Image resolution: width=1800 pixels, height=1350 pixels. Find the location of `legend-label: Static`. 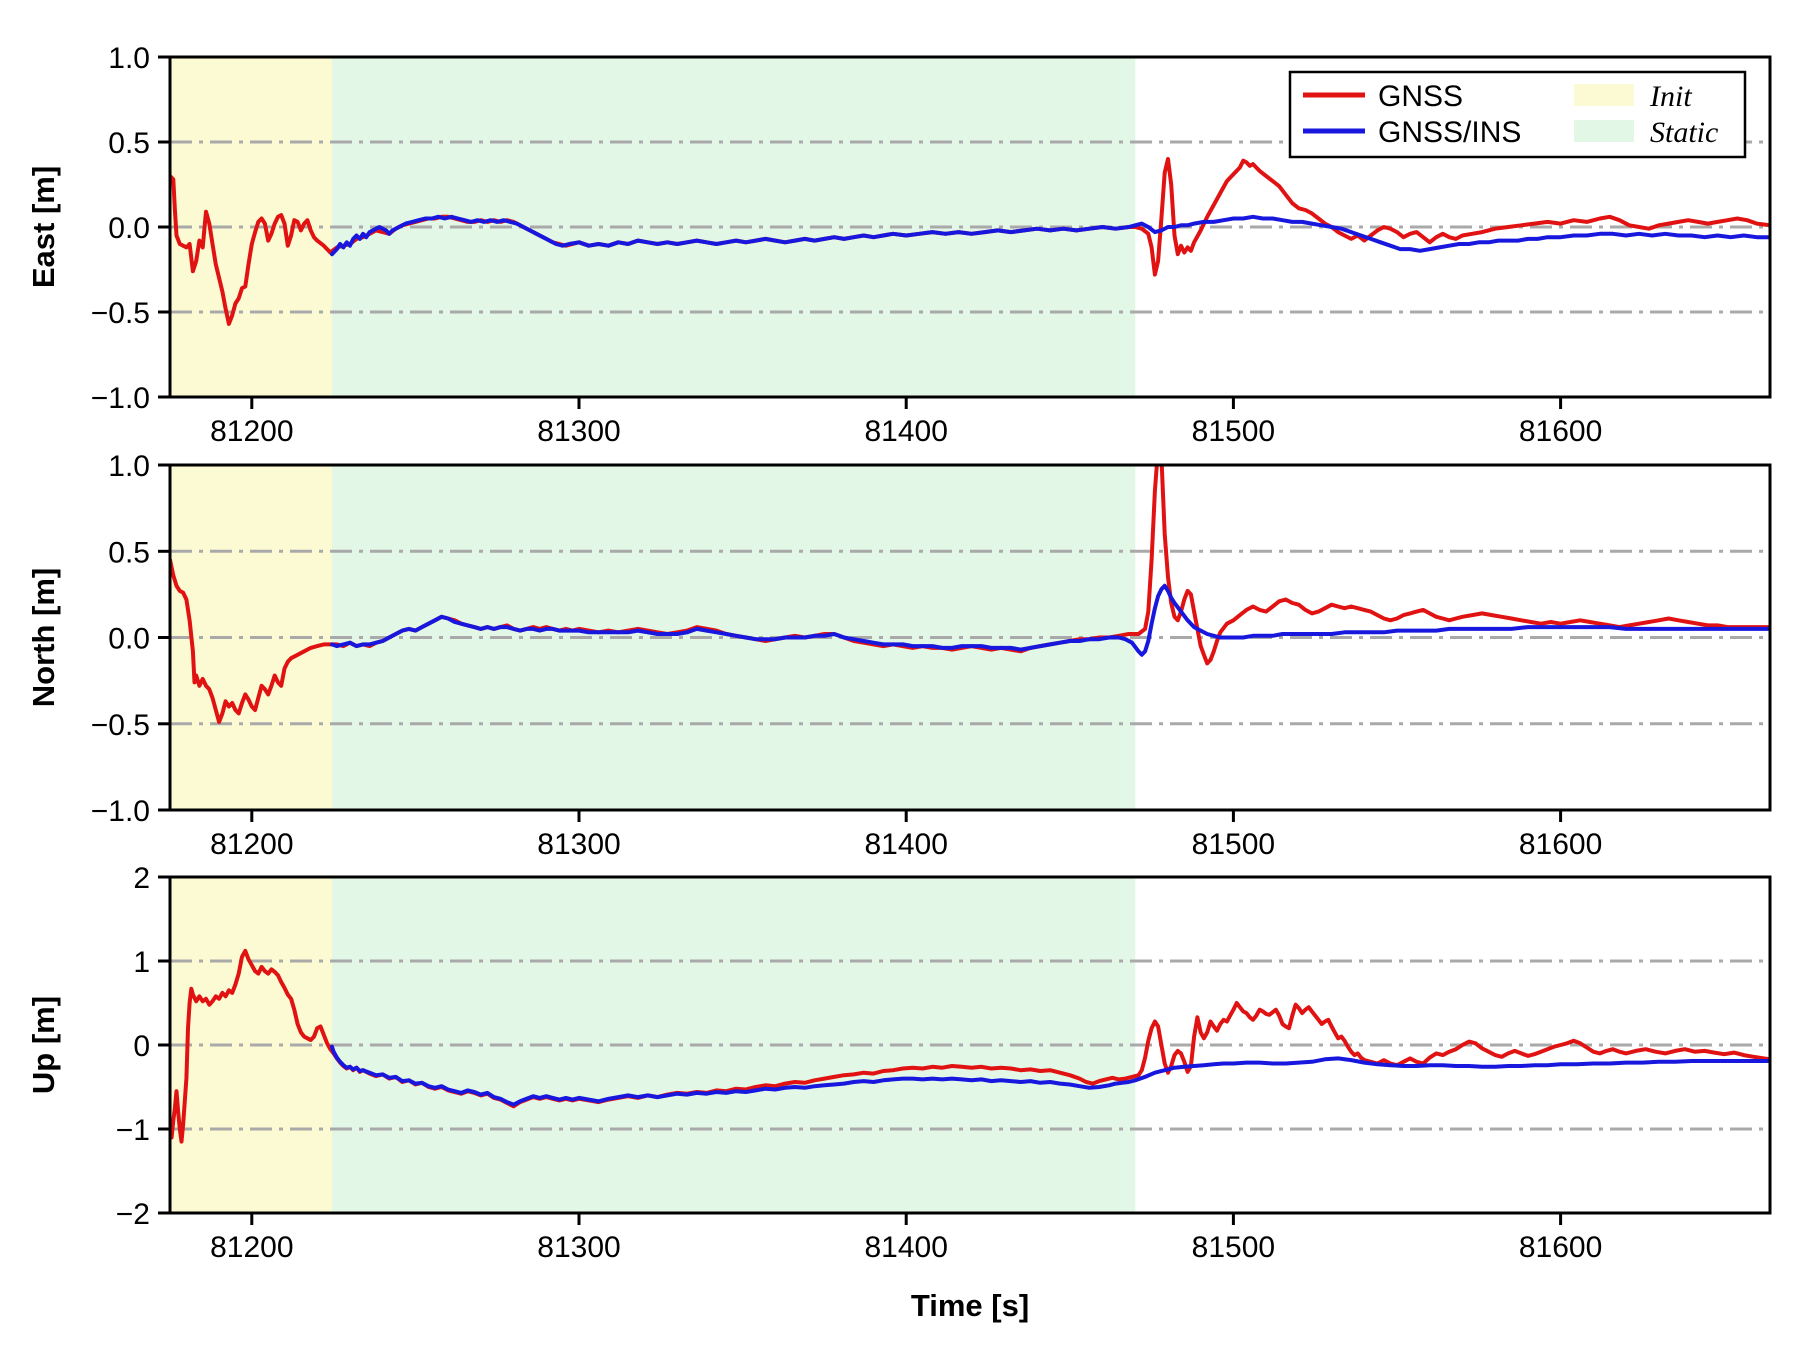

legend-label: Static is located at coordinates (1684, 132).